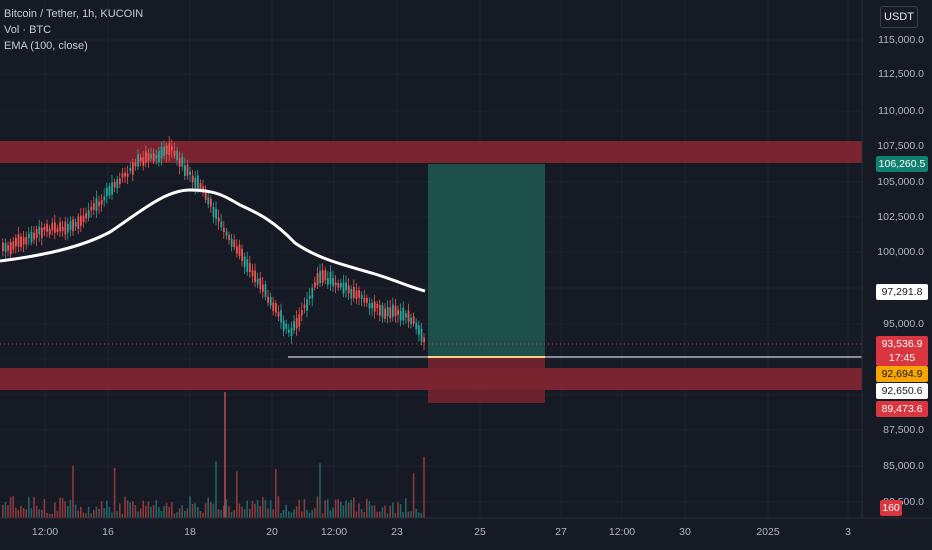 The height and width of the screenshot is (550, 932). Describe the element at coordinates (397, 532) in the screenshot. I see `time-axis-label: 23` at that location.